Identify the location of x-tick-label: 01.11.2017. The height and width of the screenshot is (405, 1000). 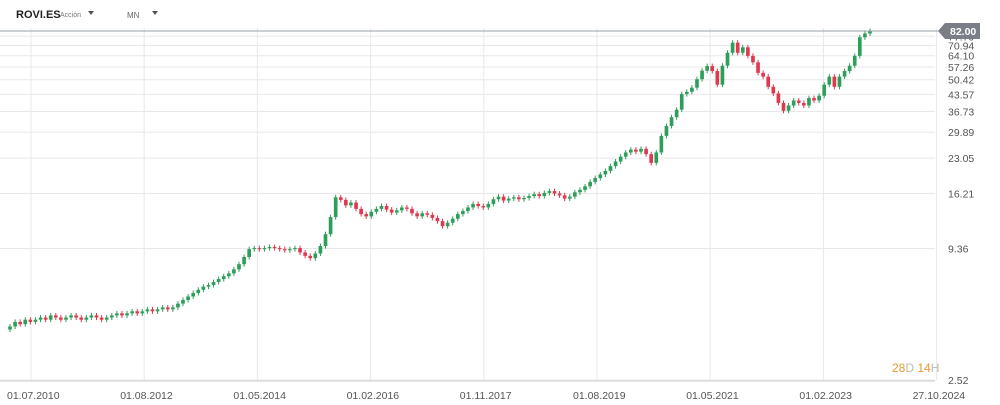
(486, 396).